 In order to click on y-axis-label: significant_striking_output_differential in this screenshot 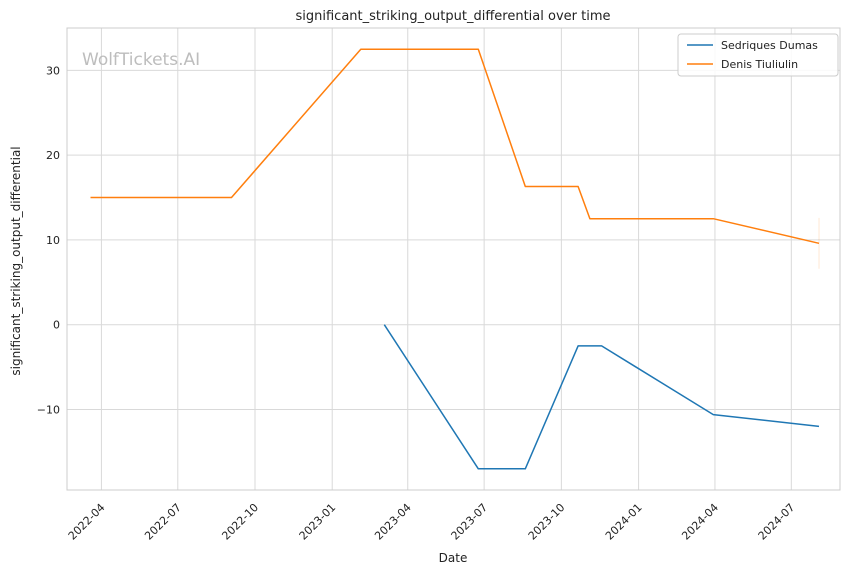, I will do `click(16, 260)`.